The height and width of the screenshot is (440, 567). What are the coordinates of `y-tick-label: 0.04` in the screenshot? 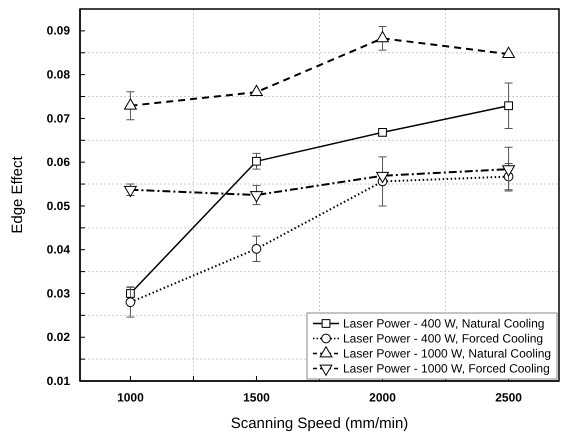 It's located at (58, 249).